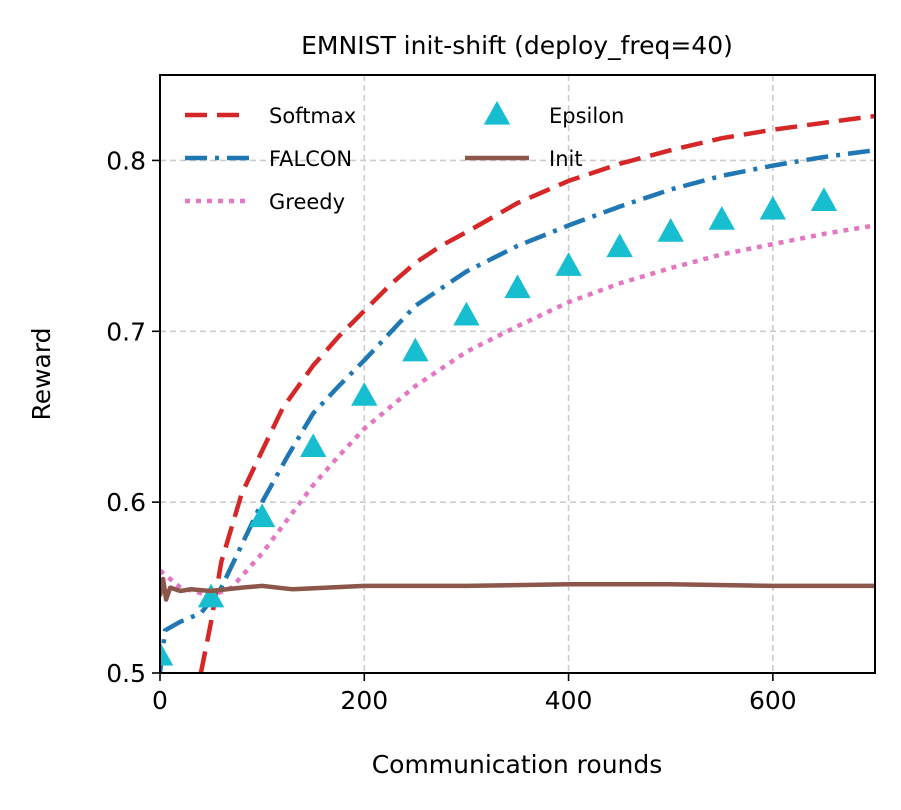  Describe the element at coordinates (126, 673) in the screenshot. I see `y-tick-label: 0.5` at that location.